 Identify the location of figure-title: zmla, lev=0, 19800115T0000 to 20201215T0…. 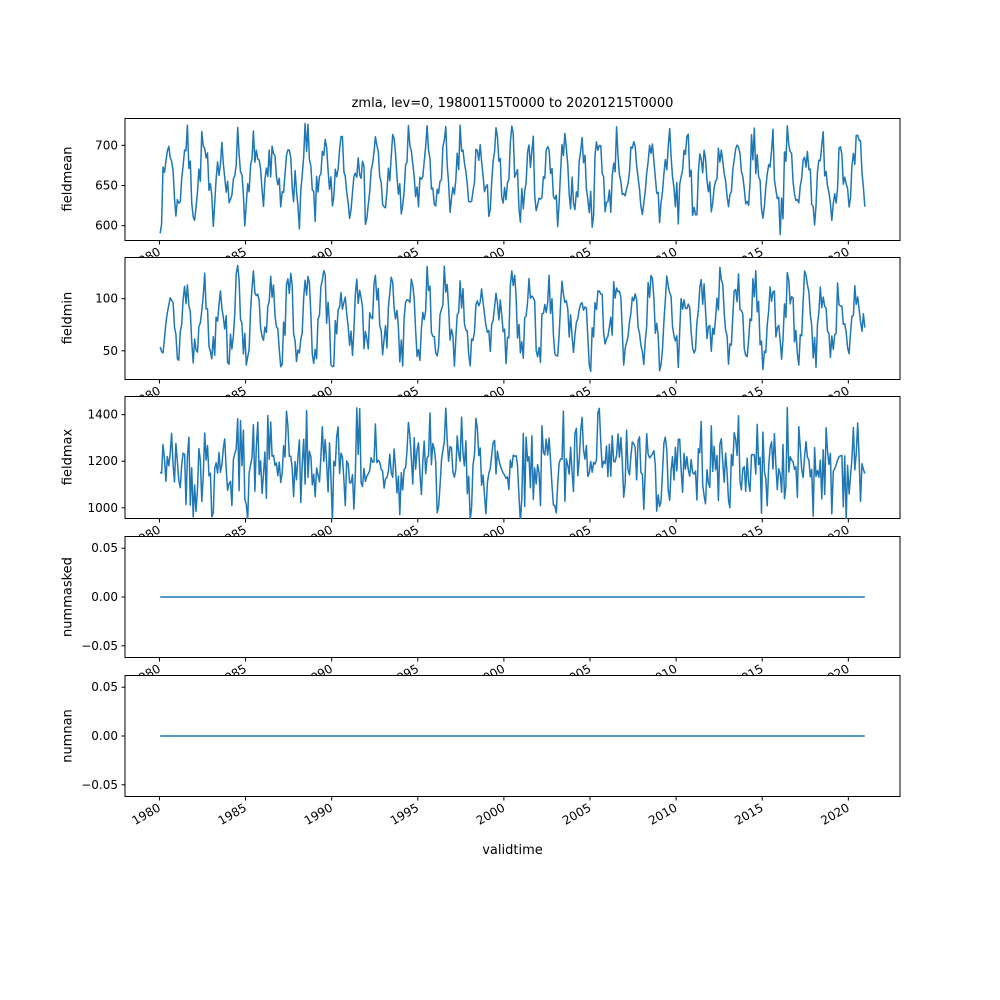
(512, 103).